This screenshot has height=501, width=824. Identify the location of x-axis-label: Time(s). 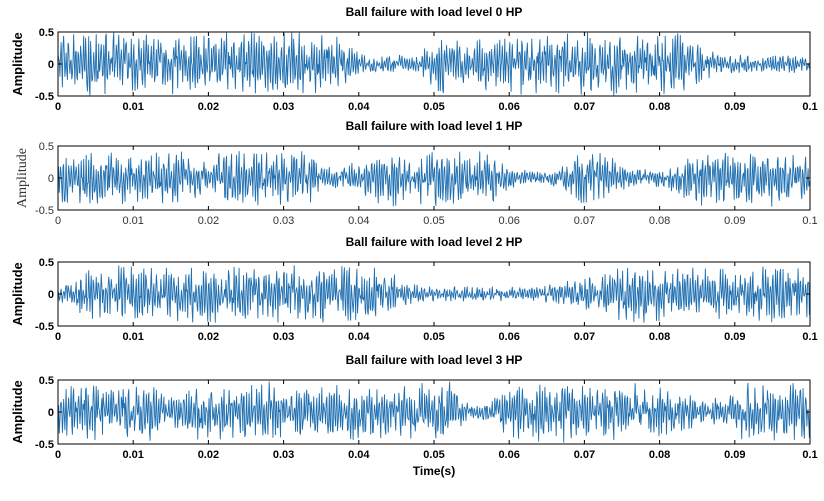
(434, 471).